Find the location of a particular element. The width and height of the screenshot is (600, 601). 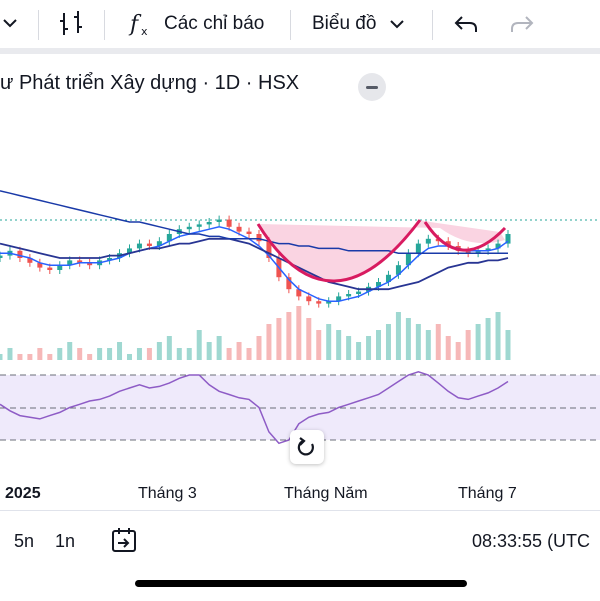

handle-pattern-curve is located at coordinates (465, 236).